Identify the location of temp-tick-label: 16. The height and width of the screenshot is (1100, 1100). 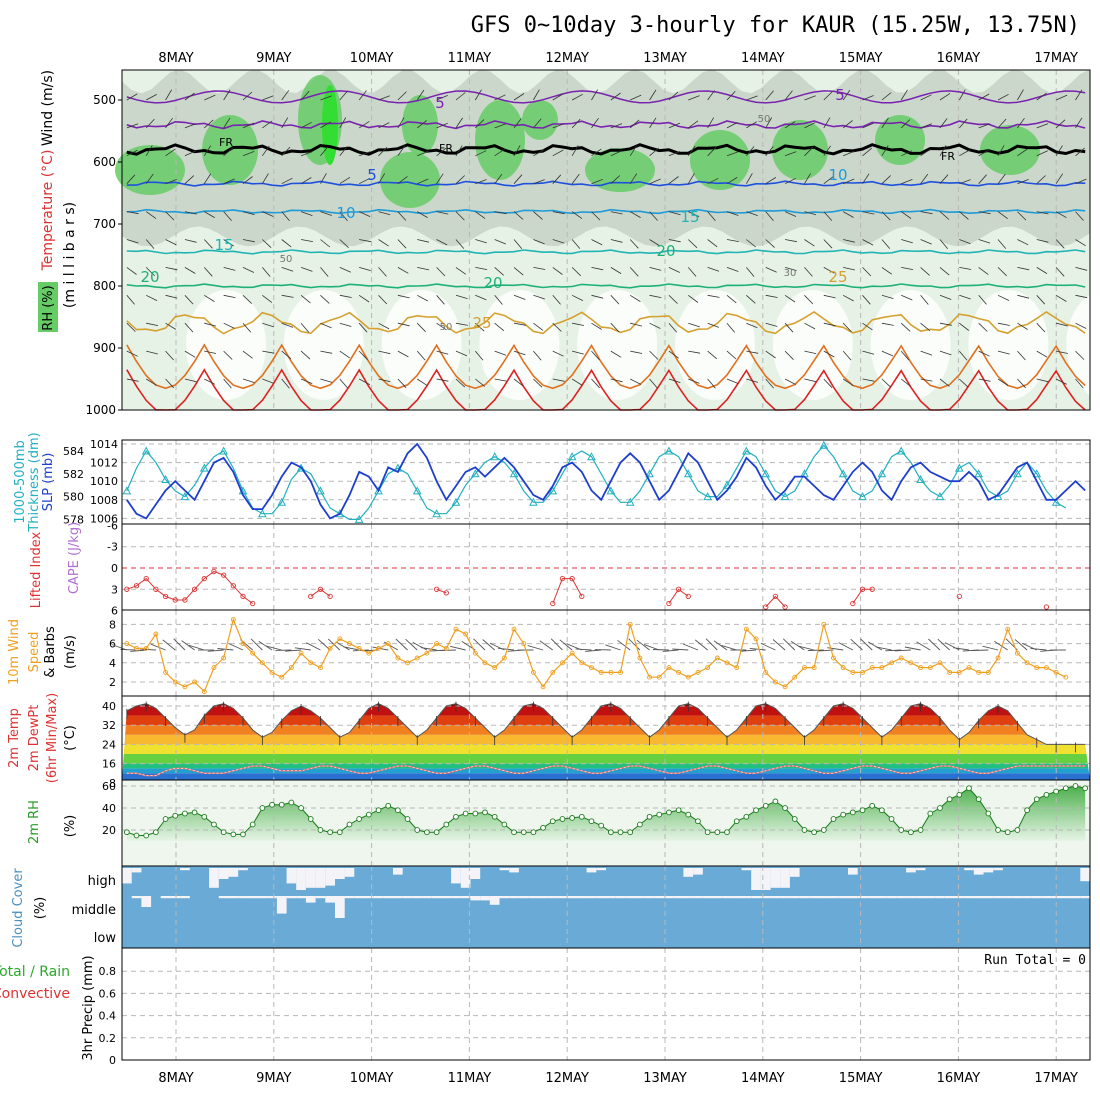
(109, 764).